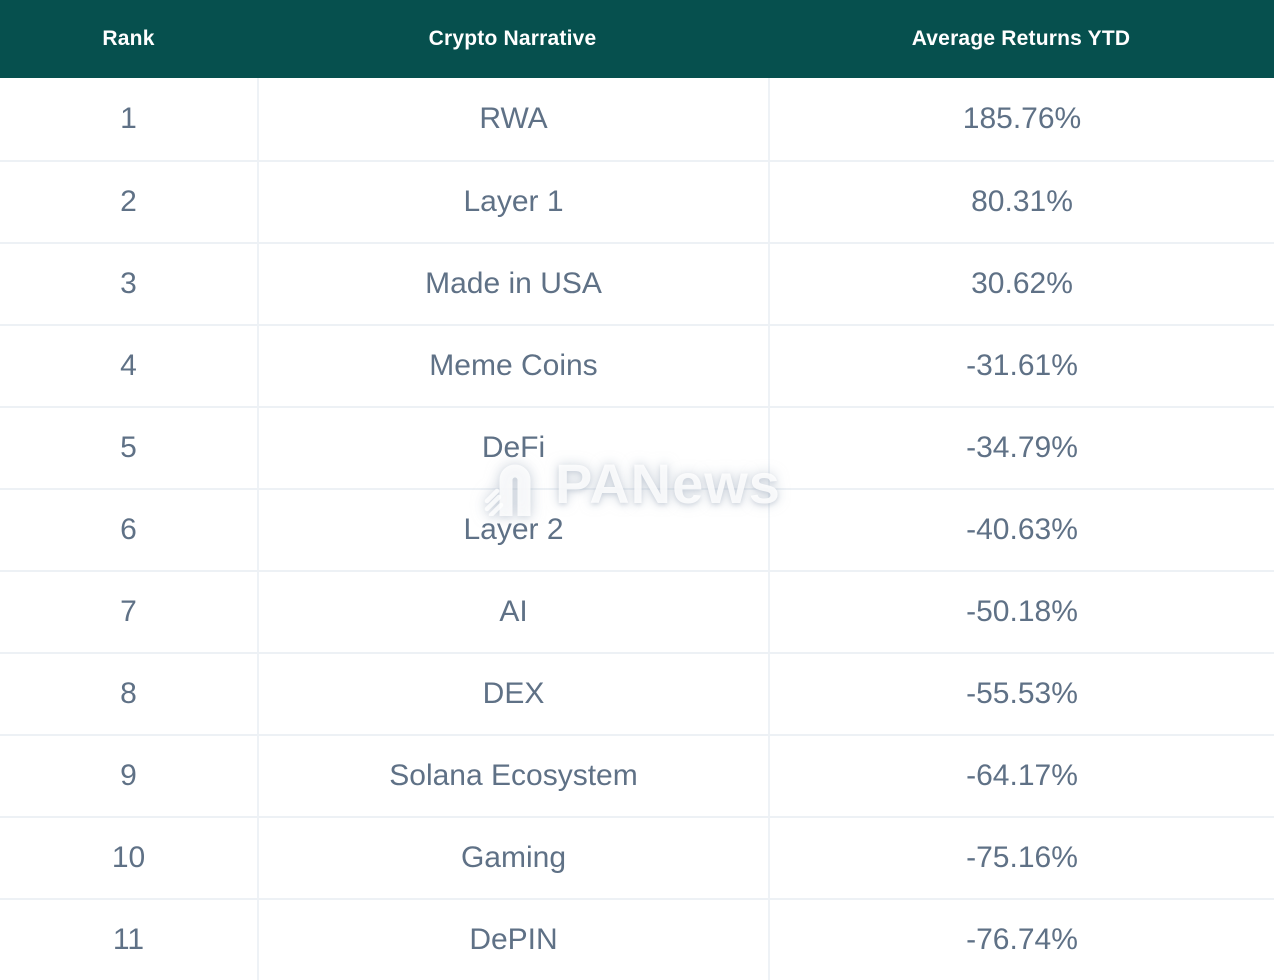 The image size is (1274, 980). What do you see at coordinates (128, 365) in the screenshot?
I see `rank-cell: 4` at bounding box center [128, 365].